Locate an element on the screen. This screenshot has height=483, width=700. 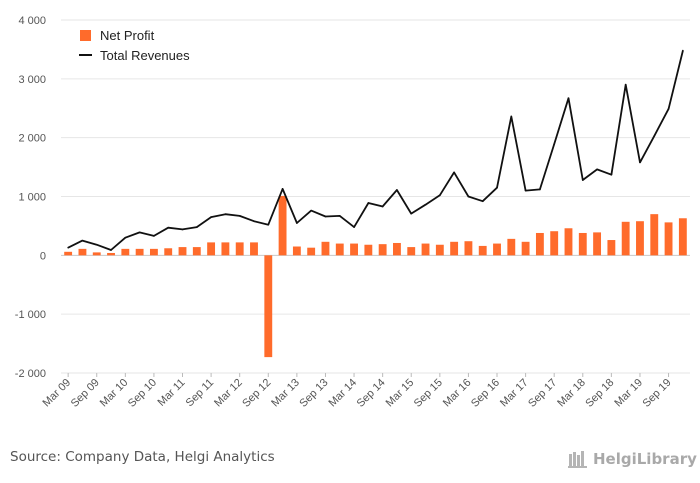
x-tick-label: Mar 19 is located at coordinates (628, 393).